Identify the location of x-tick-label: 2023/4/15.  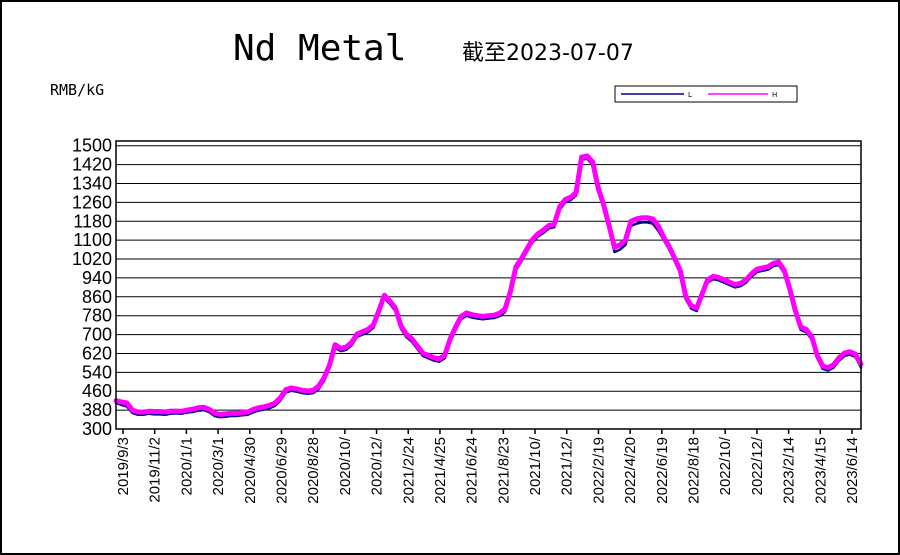
(820, 470).